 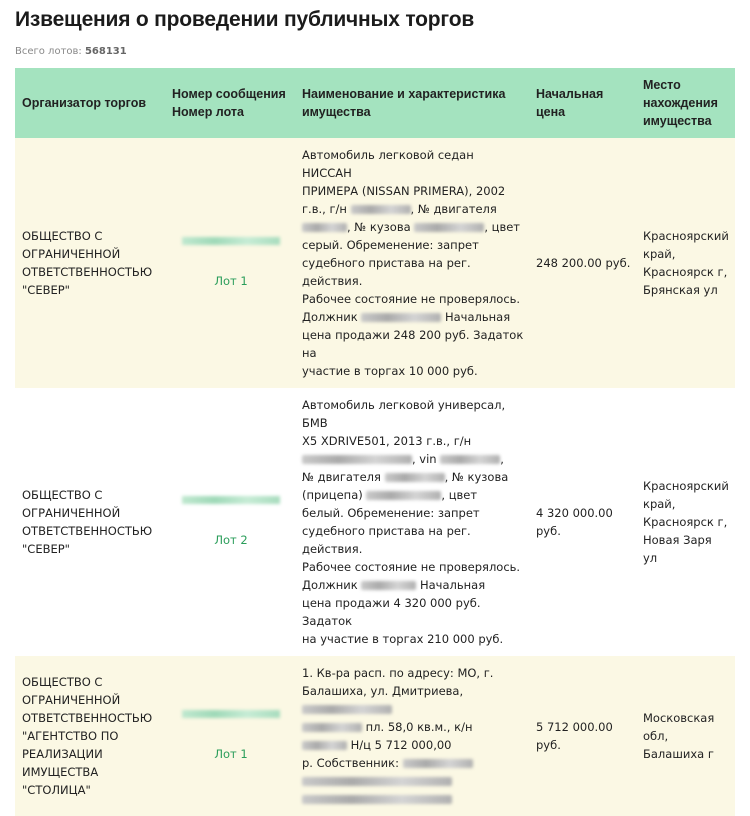 What do you see at coordinates (46, 549) in the screenshot?
I see `organizer-cell-line: "СЕВЕР"` at bounding box center [46, 549].